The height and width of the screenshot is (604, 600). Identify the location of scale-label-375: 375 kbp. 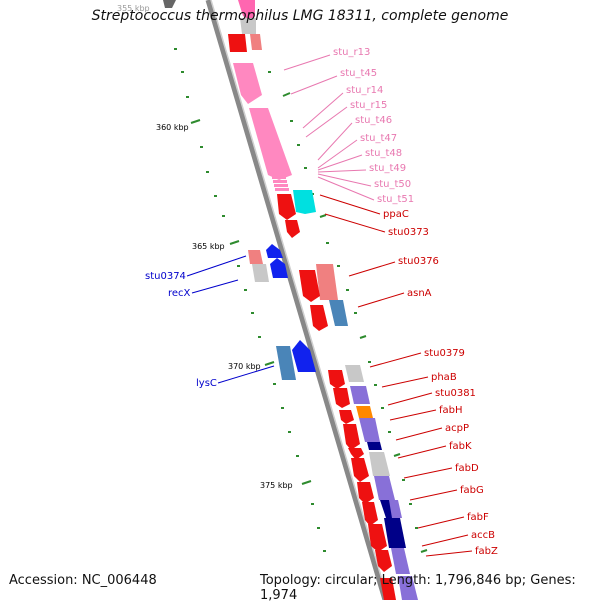
(276, 485).